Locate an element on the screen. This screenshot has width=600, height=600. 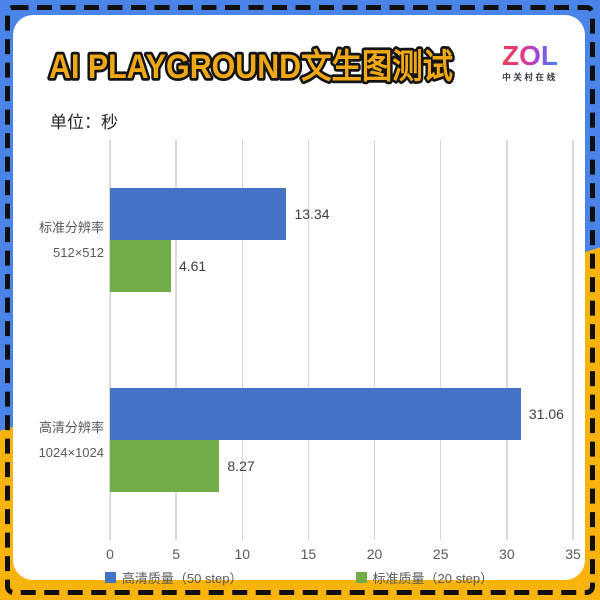
x-tick-label-35: 35 is located at coordinates (573, 554).